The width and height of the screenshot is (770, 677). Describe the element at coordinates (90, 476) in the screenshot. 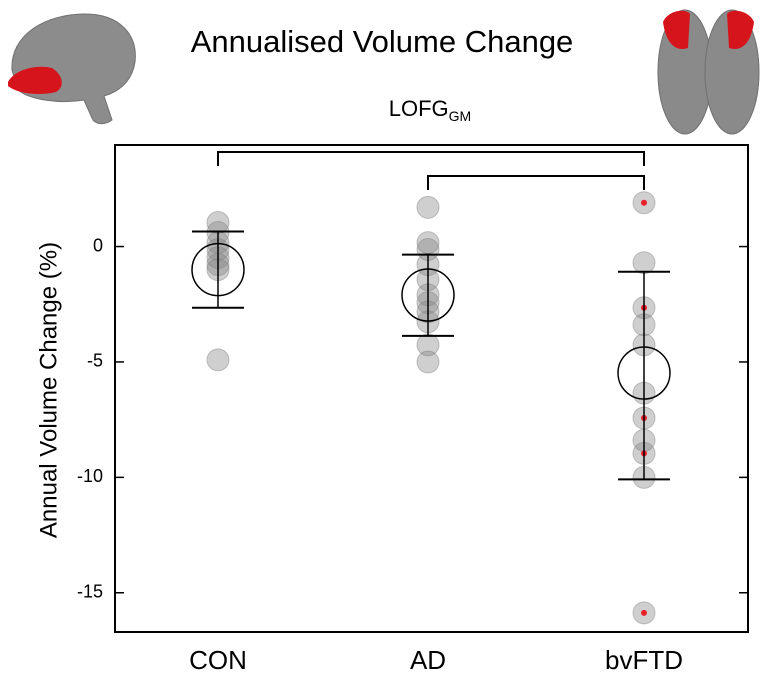

I see `y-tick-label: -10` at that location.